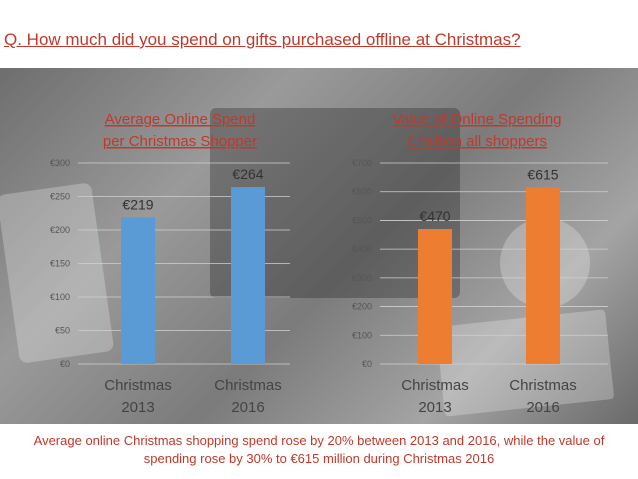 This screenshot has width=638, height=479. What do you see at coordinates (180, 141) in the screenshot?
I see `chart-title-line: per Christmas Shopper` at bounding box center [180, 141].